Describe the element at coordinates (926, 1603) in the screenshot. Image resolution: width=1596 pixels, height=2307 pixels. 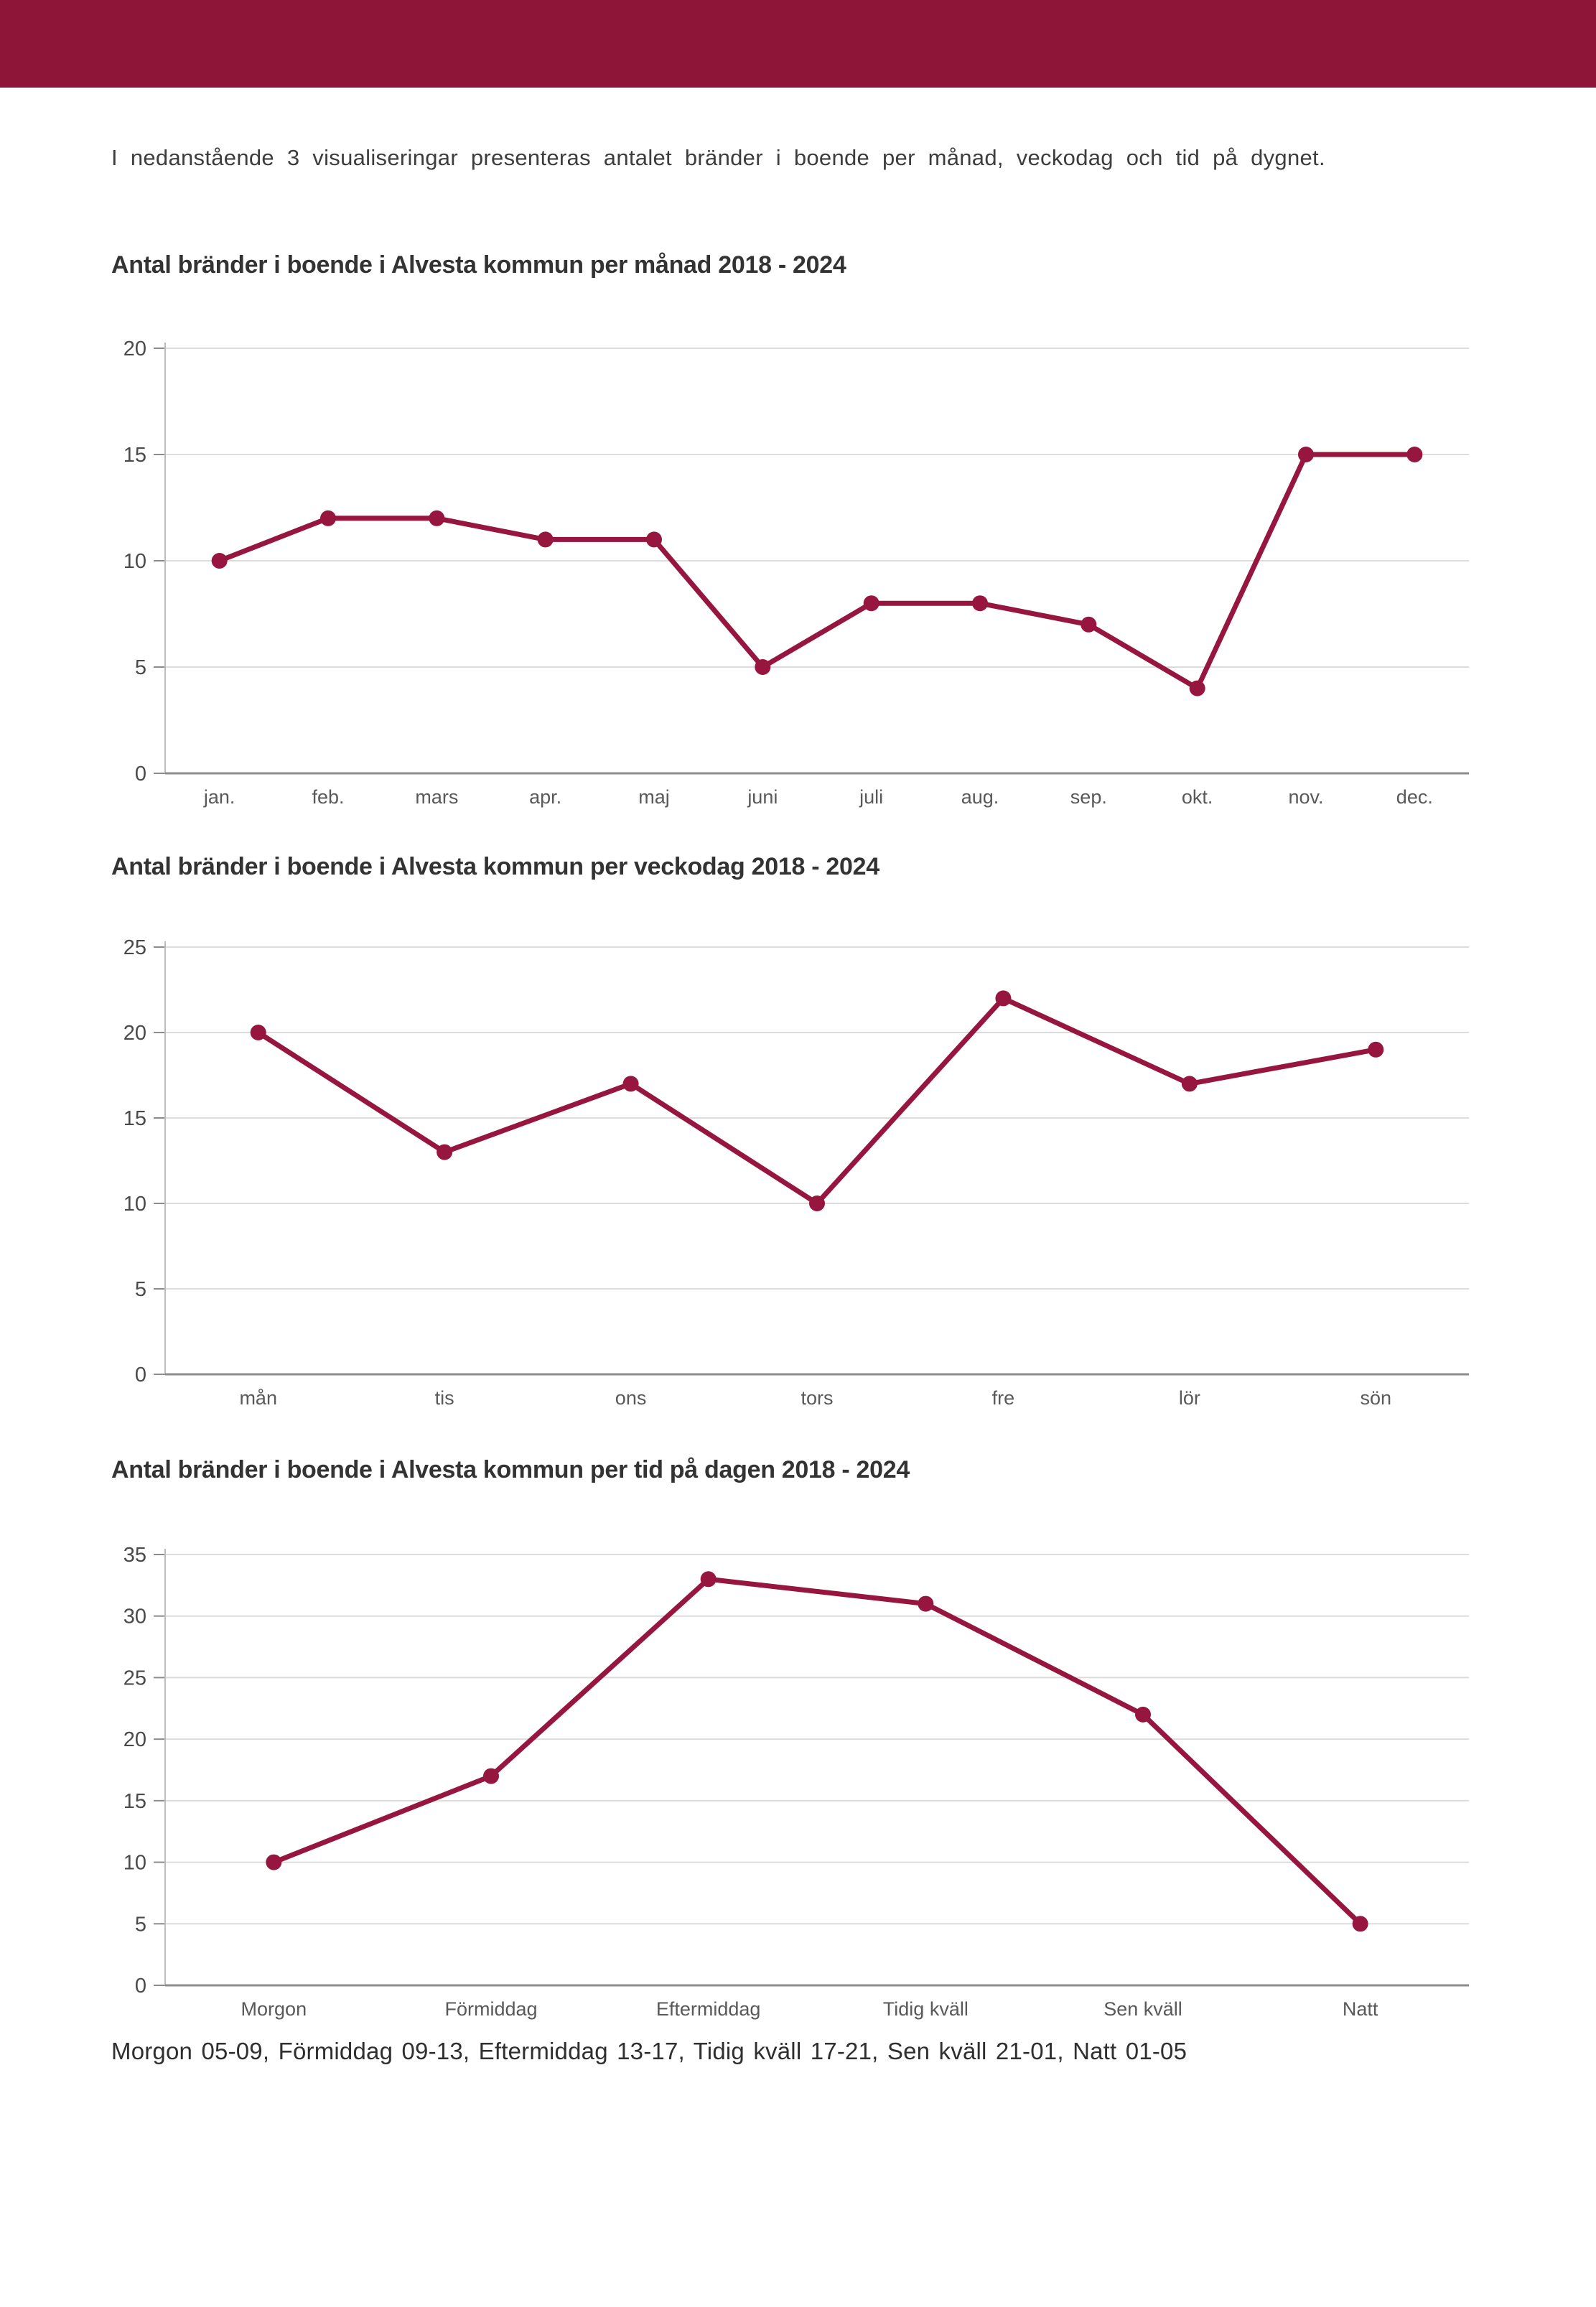
I see `data-point-Tidig kväll` at that location.